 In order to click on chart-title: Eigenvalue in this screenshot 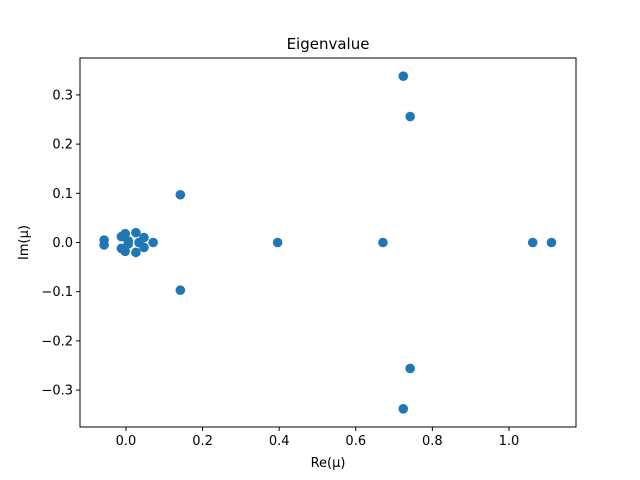, I will do `click(328, 44)`.